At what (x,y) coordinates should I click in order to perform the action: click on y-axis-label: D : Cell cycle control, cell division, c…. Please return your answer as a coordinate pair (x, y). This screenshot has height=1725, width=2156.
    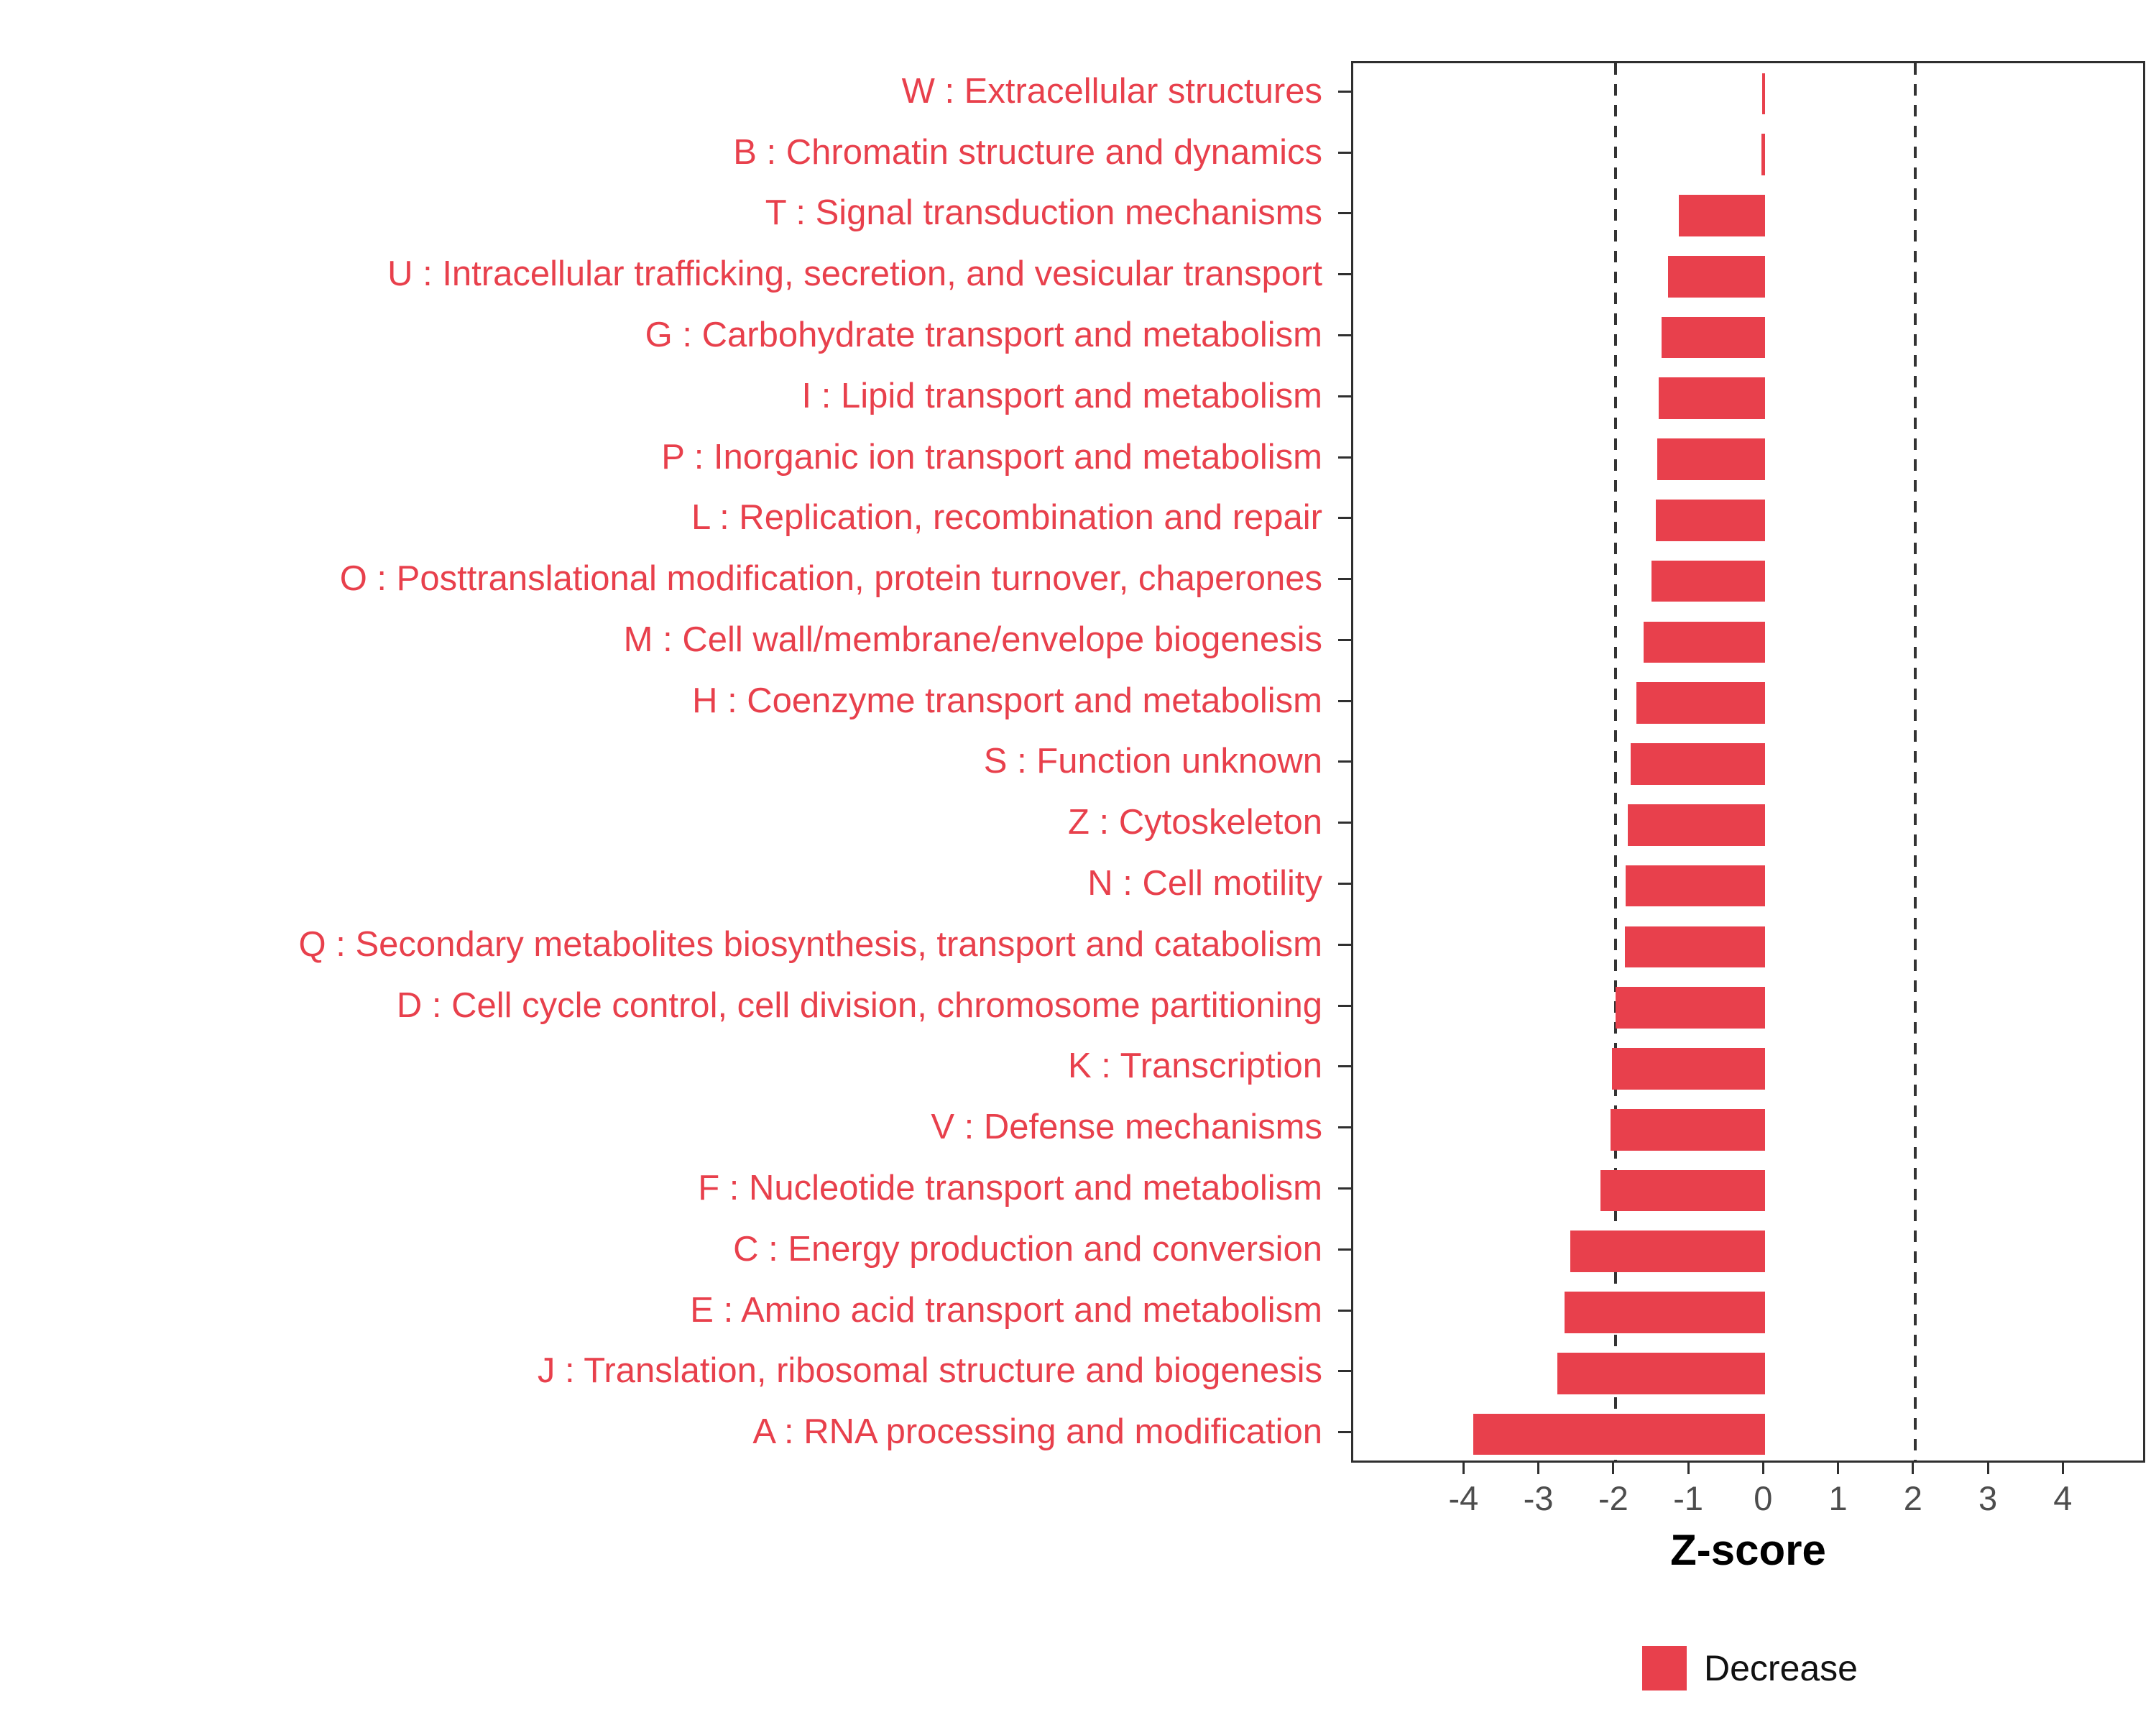
    Looking at the image, I should click on (859, 1005).